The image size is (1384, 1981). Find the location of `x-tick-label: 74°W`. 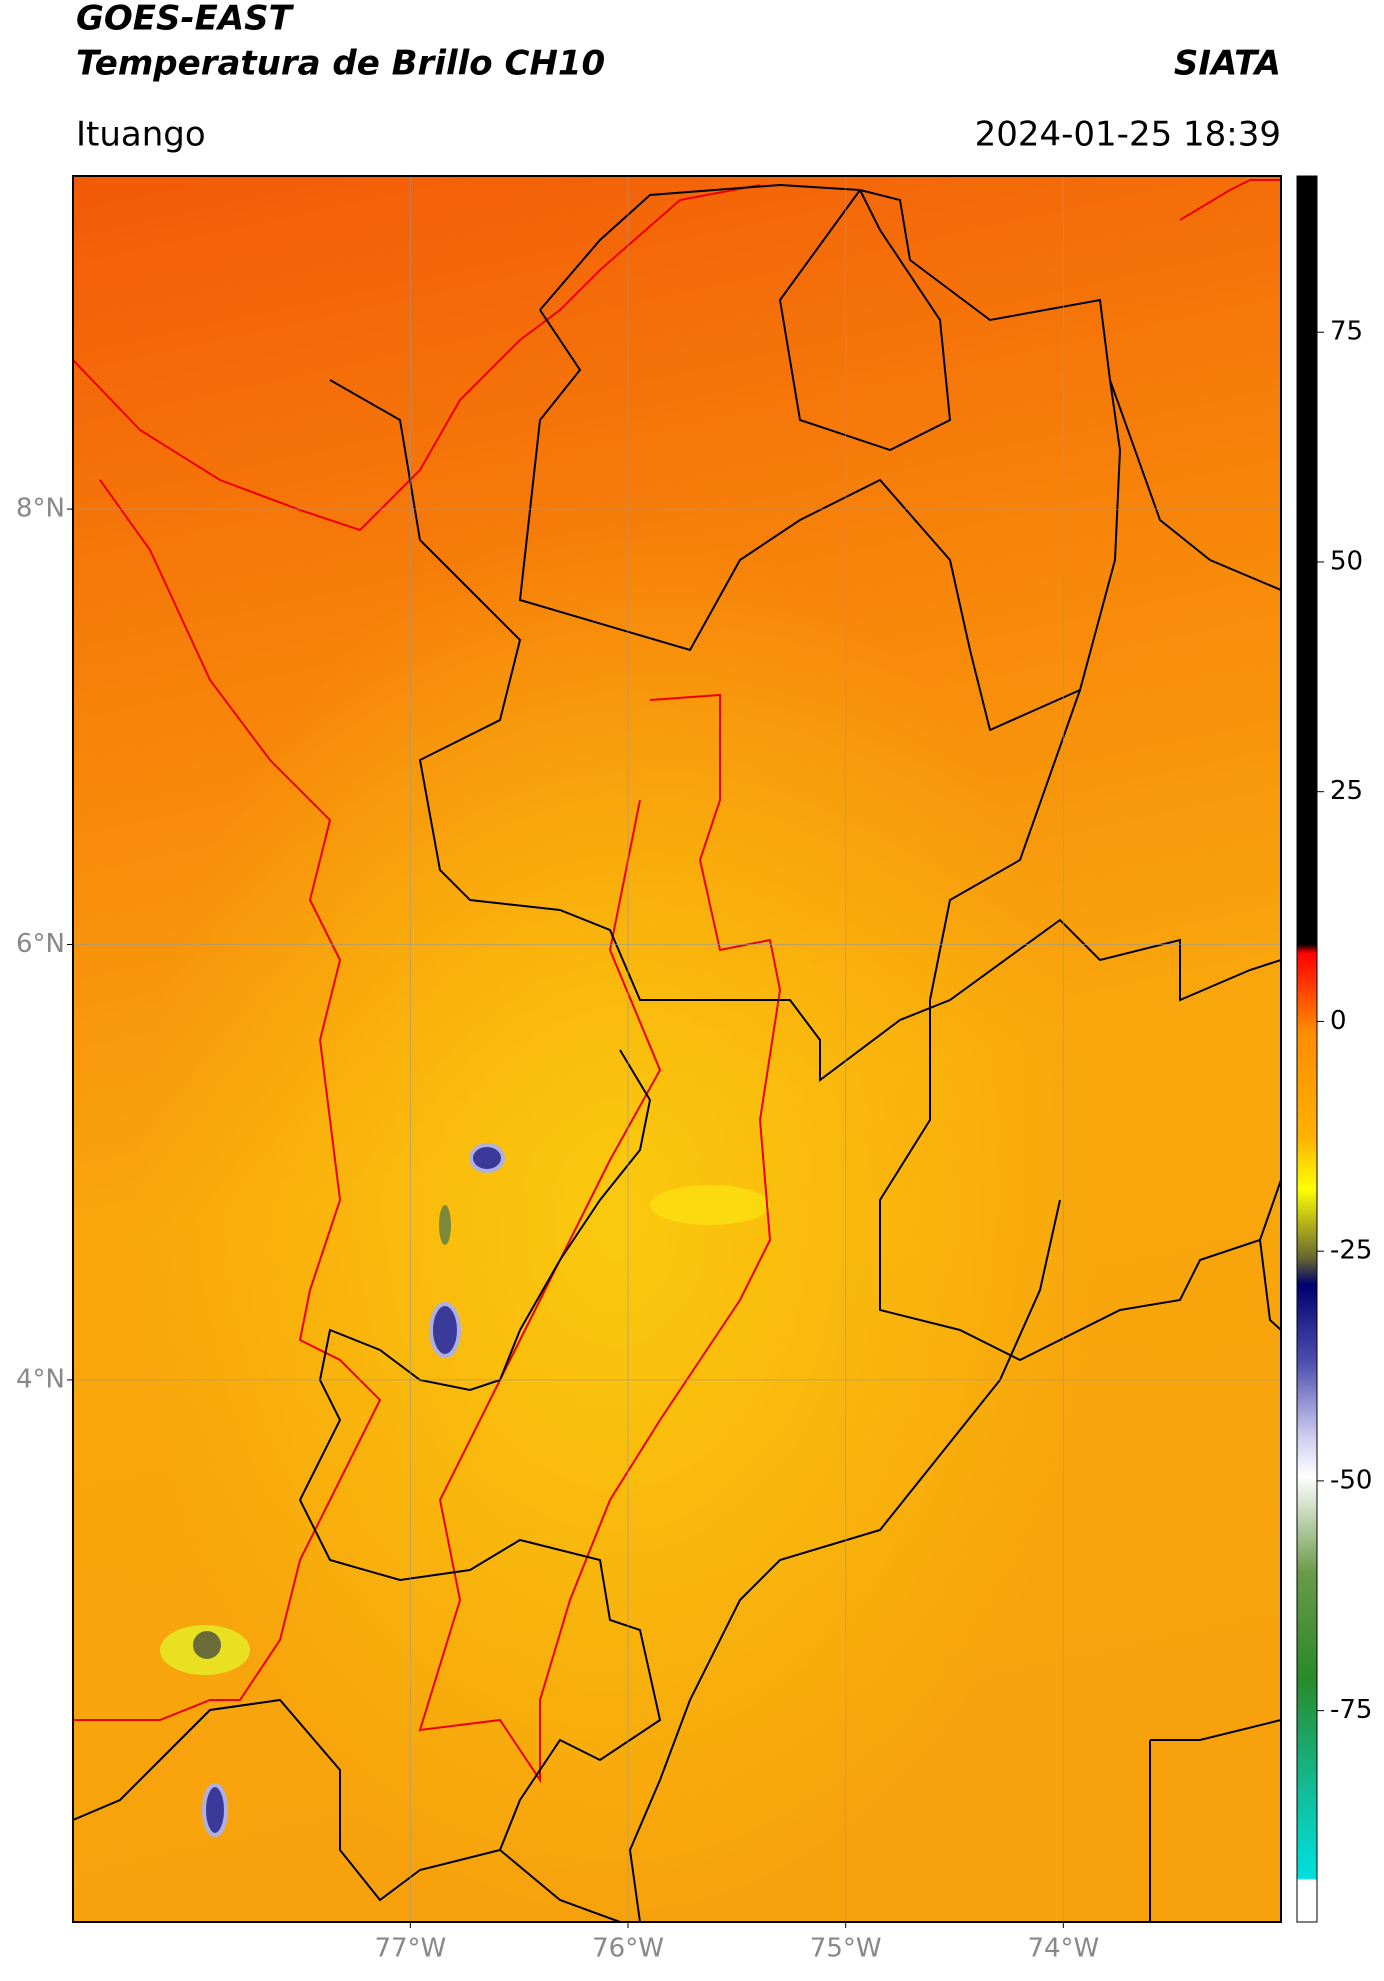

x-tick-label: 74°W is located at coordinates (1063, 1949).